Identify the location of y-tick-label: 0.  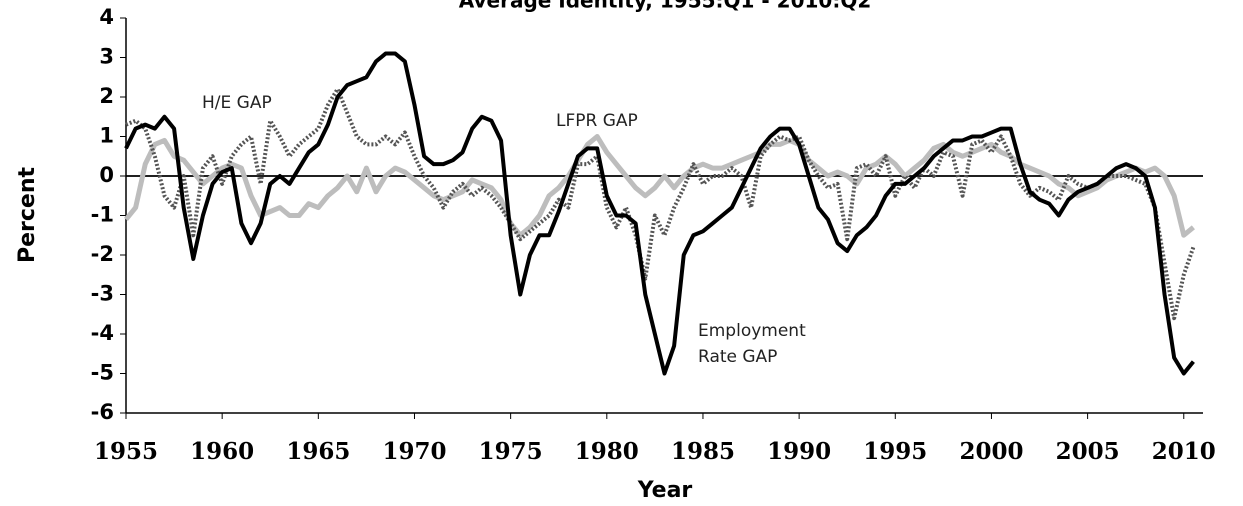
(106, 175).